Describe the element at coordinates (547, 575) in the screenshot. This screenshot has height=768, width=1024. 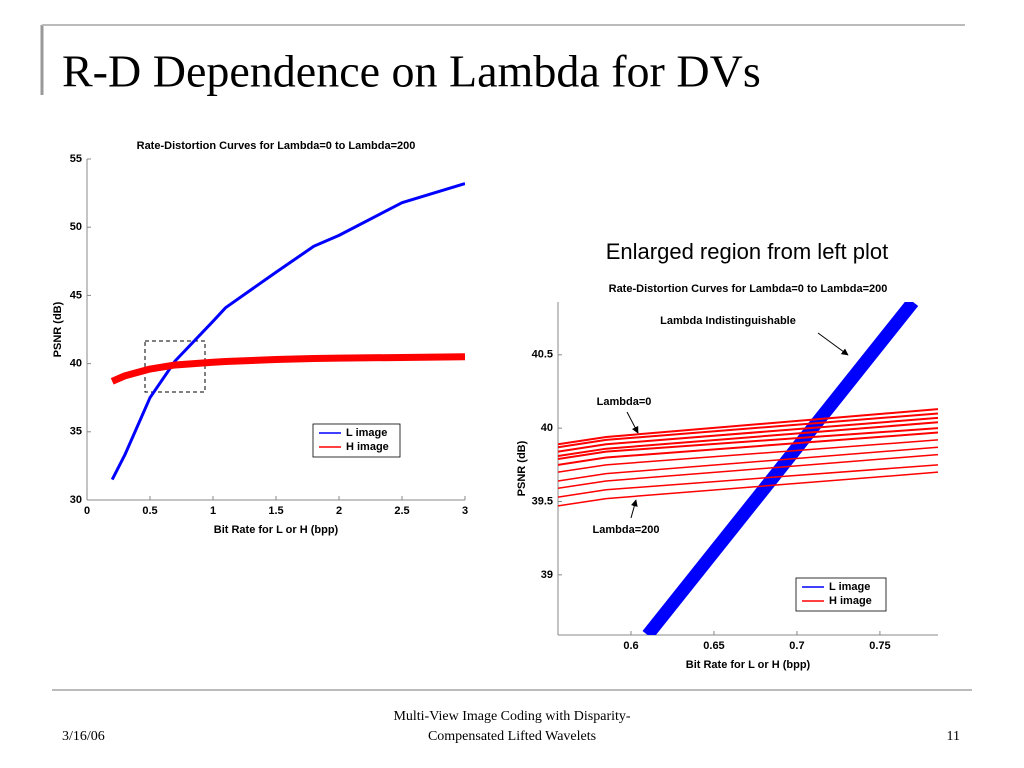
I see `y-tick-label: 39` at that location.